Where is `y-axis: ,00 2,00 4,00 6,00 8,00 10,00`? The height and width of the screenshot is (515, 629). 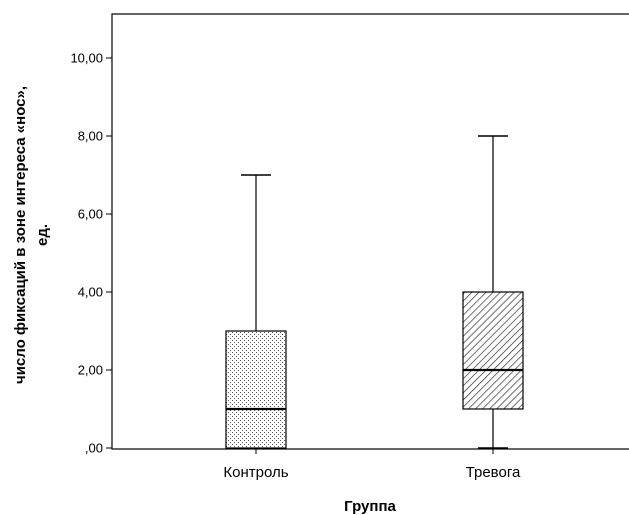 y-axis: ,00 2,00 4,00 6,00 8,00 10,00 is located at coordinates (91, 253).